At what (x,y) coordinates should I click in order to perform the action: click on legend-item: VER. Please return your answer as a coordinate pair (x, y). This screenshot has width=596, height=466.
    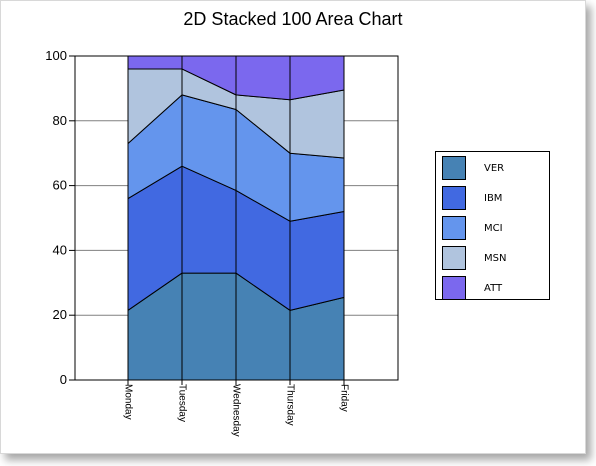
    Looking at the image, I should click on (494, 169).